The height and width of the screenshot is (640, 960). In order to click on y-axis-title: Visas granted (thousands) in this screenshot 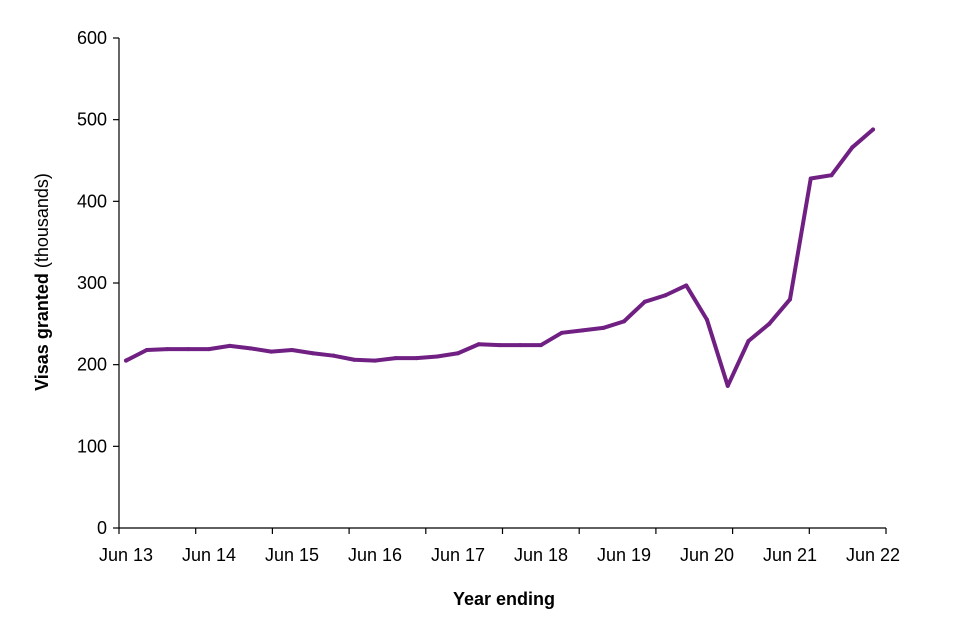, I will do `click(42, 282)`.